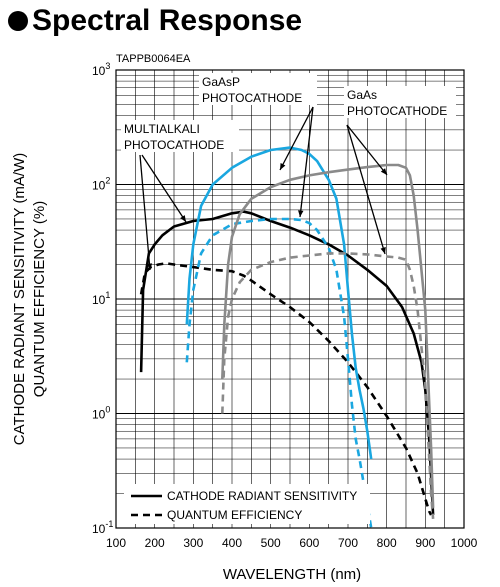 Image resolution: width=500 pixels, height=587 pixels. What do you see at coordinates (39, 299) in the screenshot?
I see `y-axis-label-line2: QUANTUM EFFICIENCY (%)` at bounding box center [39, 299].